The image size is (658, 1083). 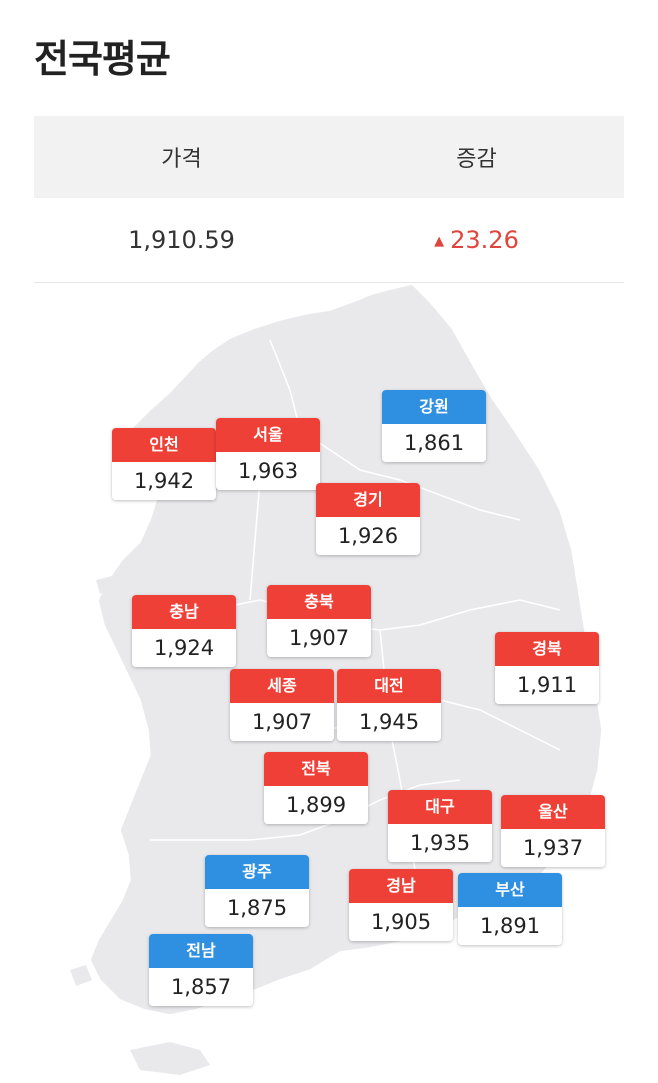 What do you see at coordinates (389, 722) in the screenshot?
I see `region-value: 1,945` at bounding box center [389, 722].